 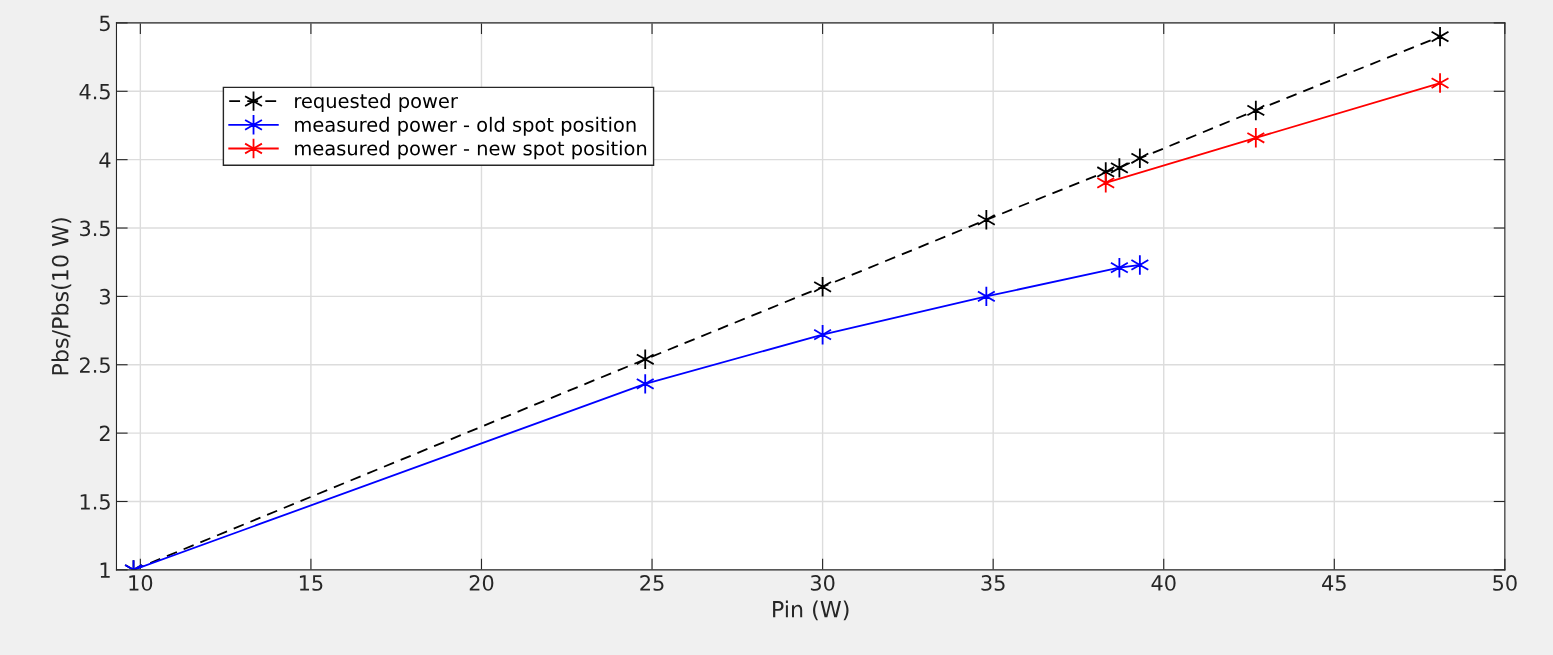 I want to click on x-tick-label: 15, so click(x=311, y=583).